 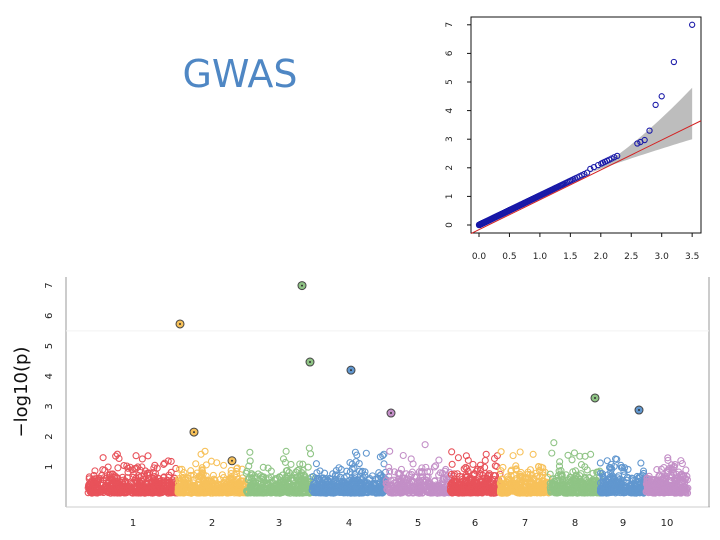 What do you see at coordinates (637, 143) in the screenshot?
I see `qq-point` at bounding box center [637, 143].